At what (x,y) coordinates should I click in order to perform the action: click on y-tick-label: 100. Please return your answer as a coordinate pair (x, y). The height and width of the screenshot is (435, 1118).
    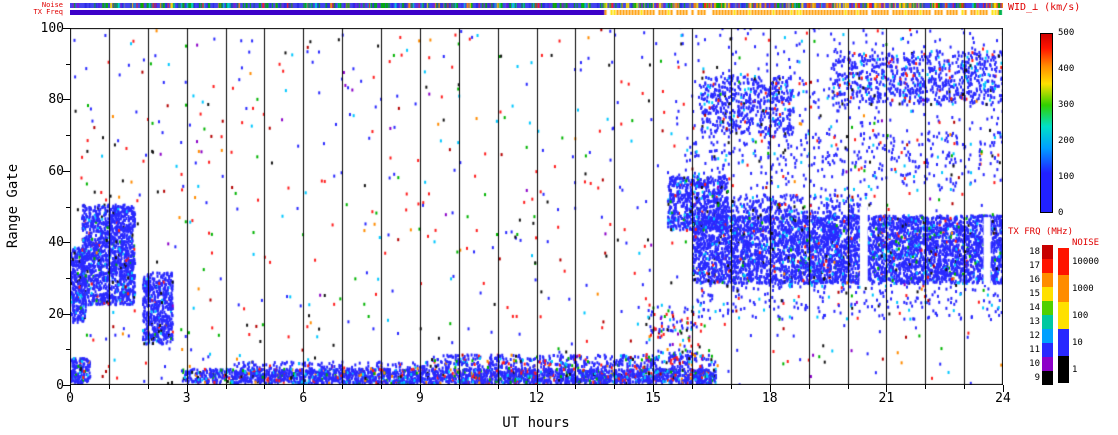
    Looking at the image, I should click on (52, 28).